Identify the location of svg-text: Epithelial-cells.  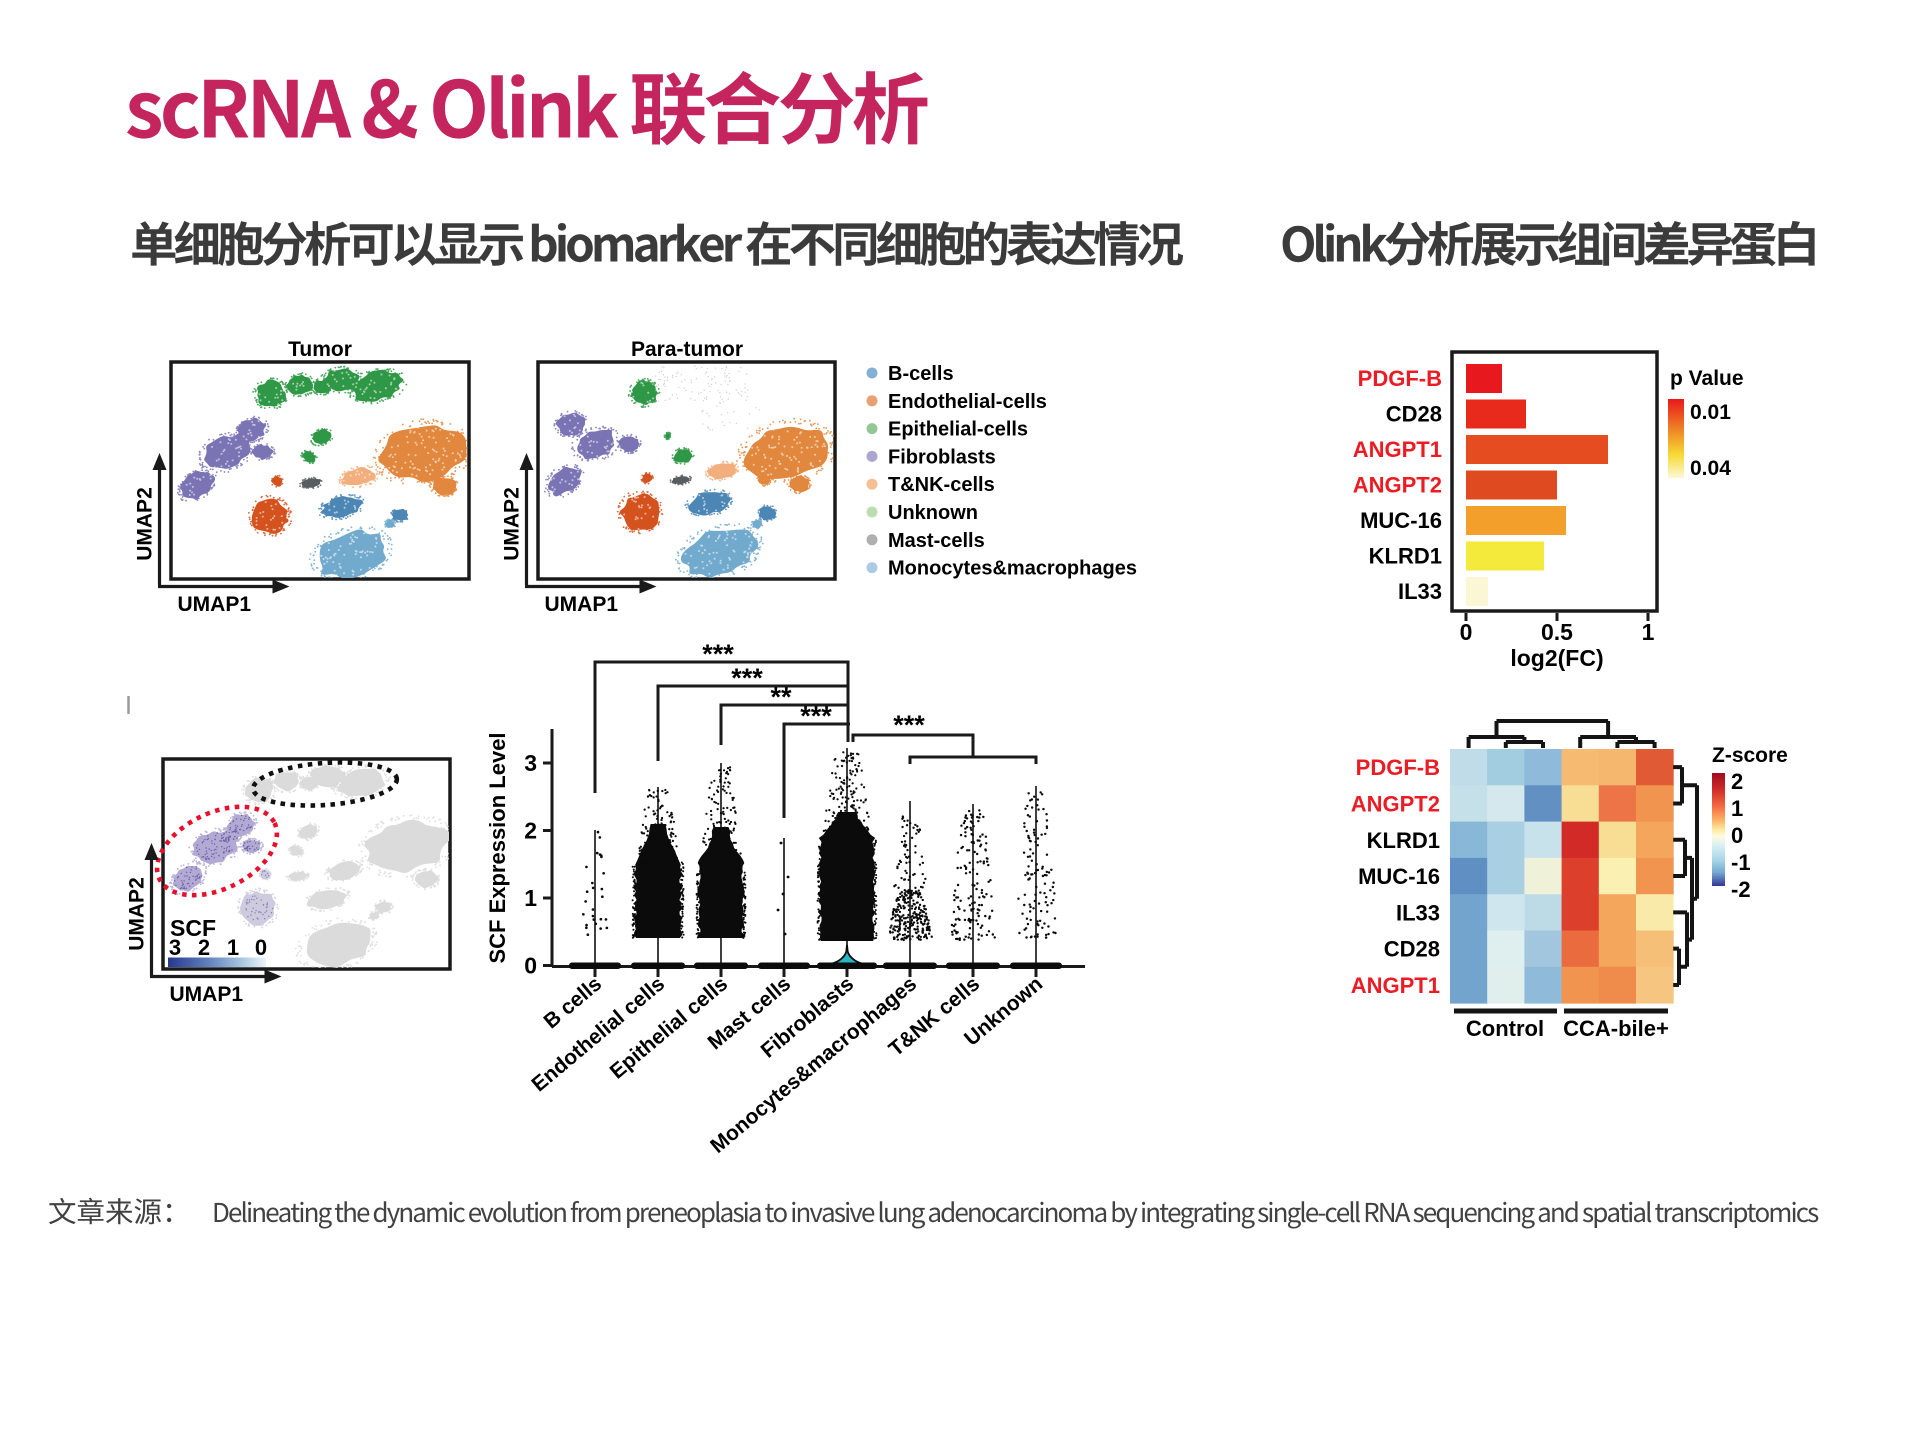
(958, 430).